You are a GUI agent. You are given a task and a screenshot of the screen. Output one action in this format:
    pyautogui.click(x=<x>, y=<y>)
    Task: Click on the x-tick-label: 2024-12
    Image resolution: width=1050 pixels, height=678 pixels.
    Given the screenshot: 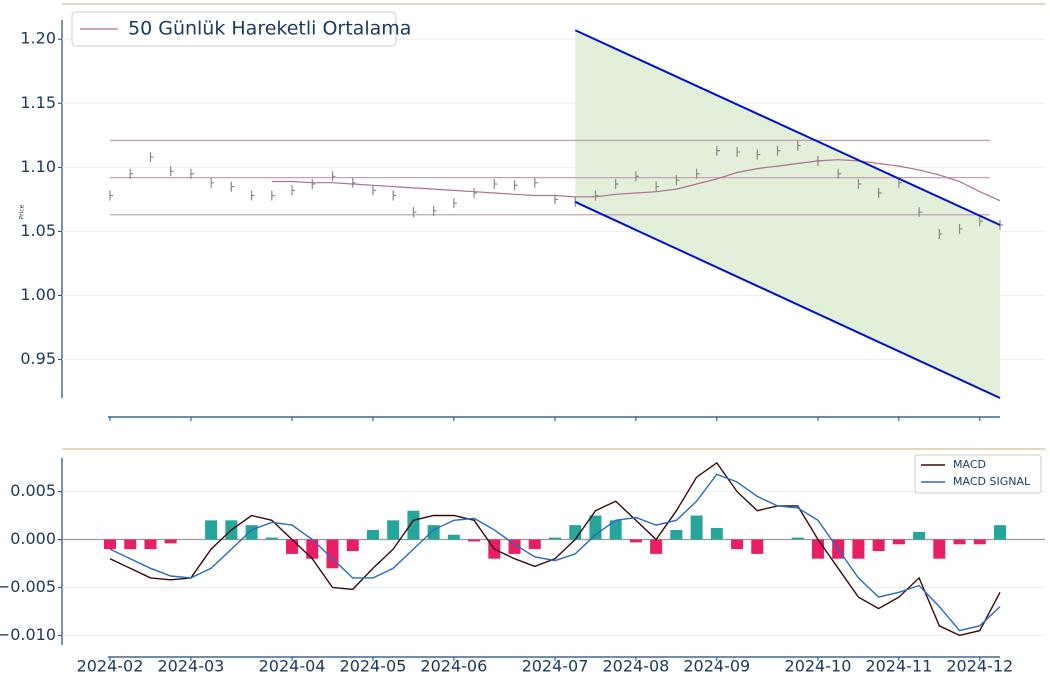 What is the action you would take?
    pyautogui.click(x=979, y=666)
    